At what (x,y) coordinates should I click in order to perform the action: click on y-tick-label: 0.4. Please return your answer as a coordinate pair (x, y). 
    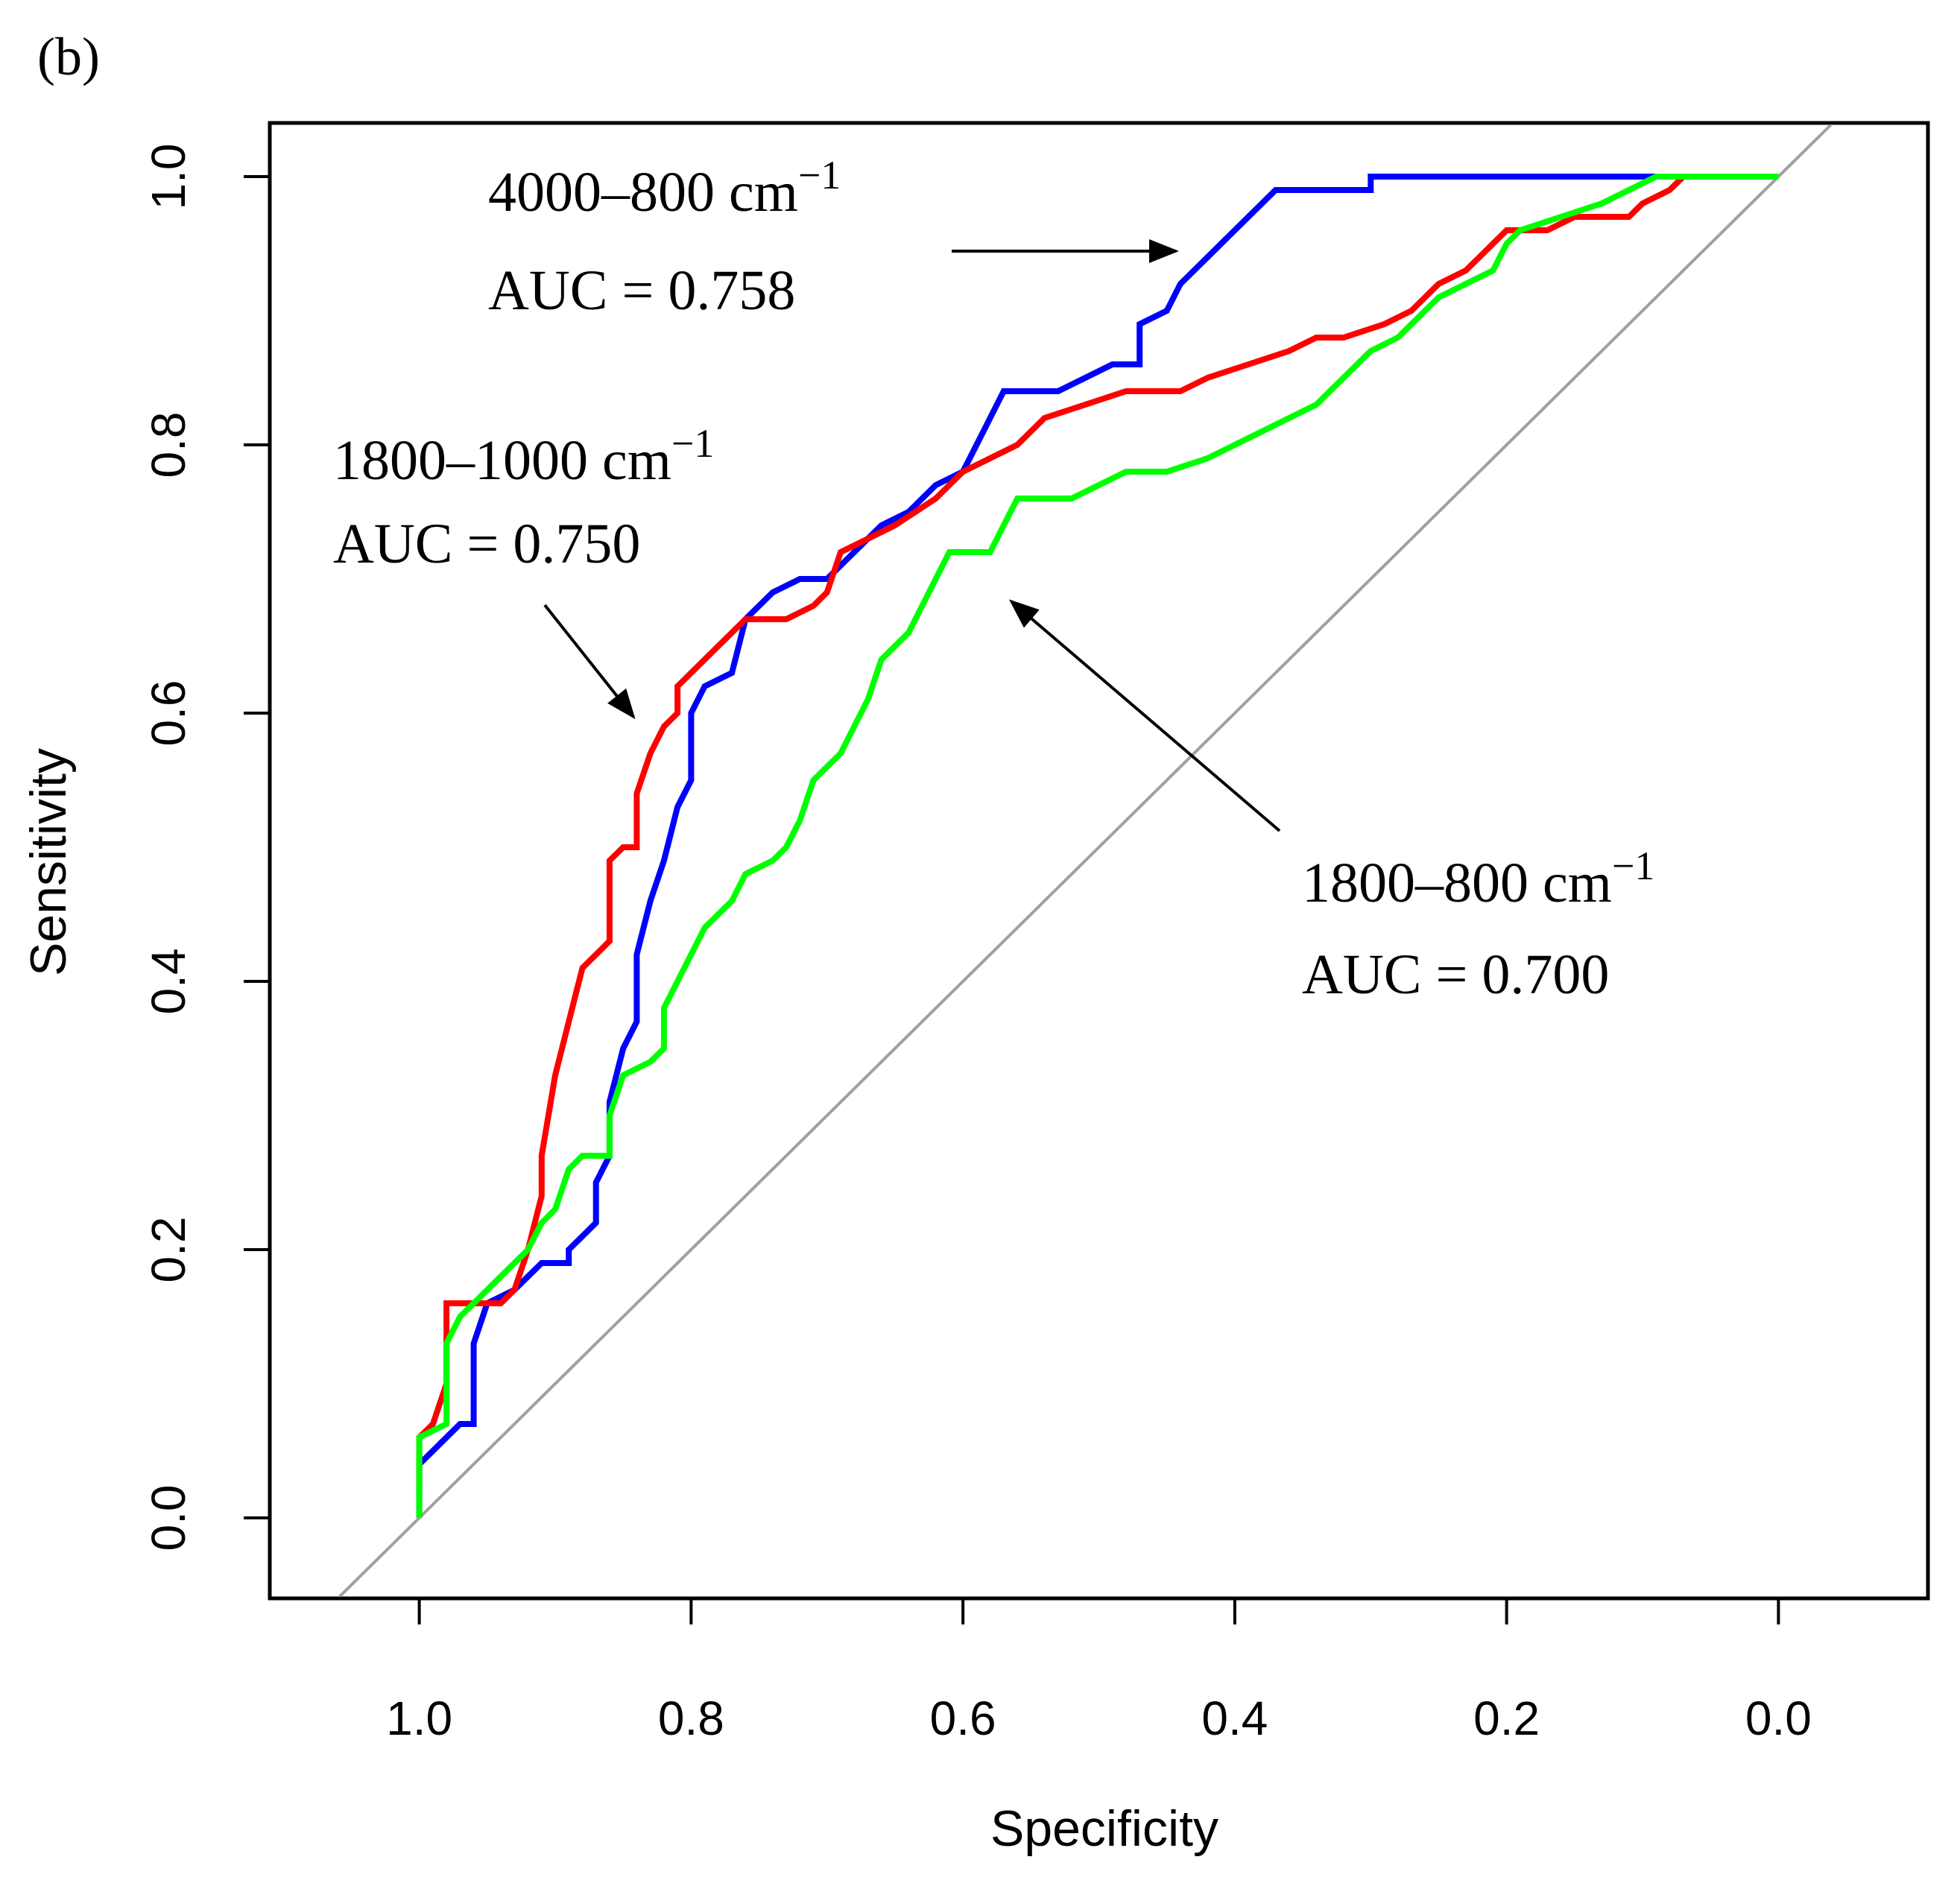
    Looking at the image, I should click on (168, 982).